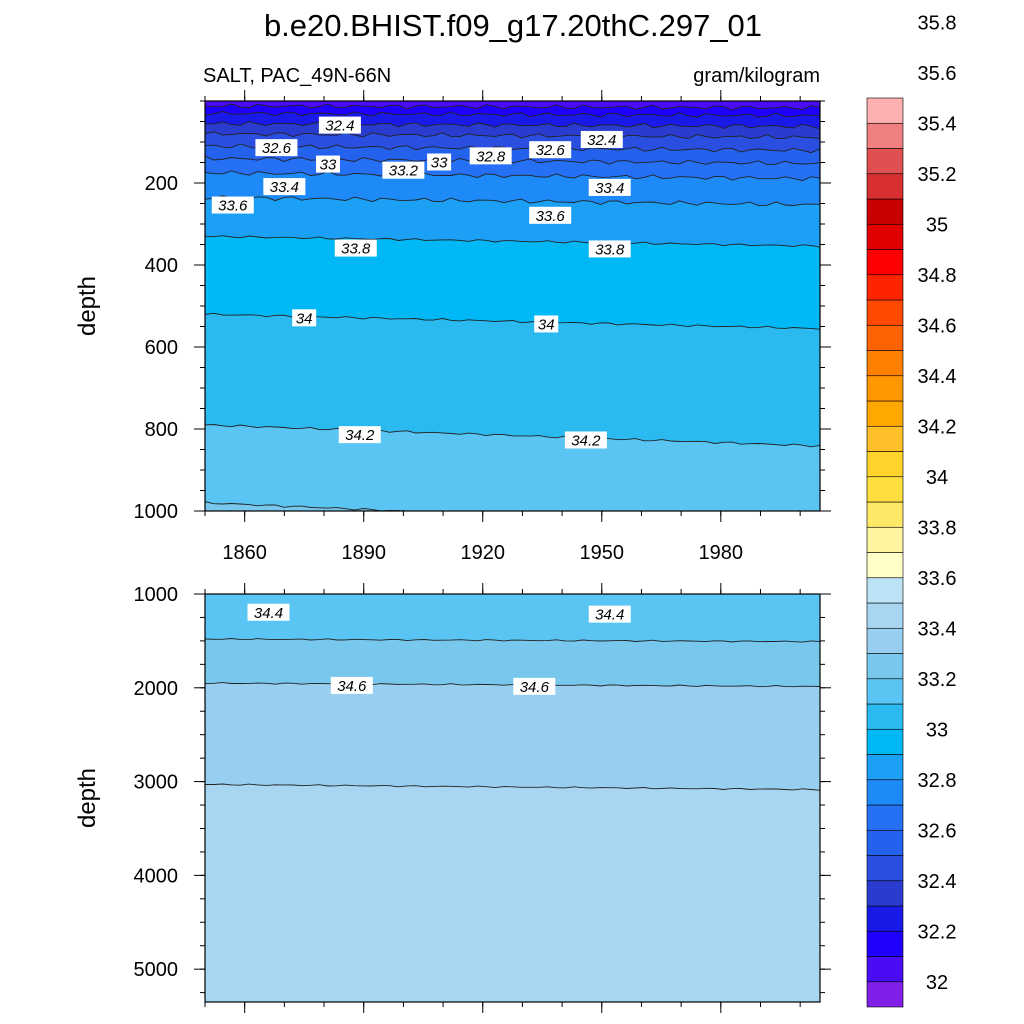  Describe the element at coordinates (937, 326) in the screenshot. I see `colorbar-label: 34.6` at that location.